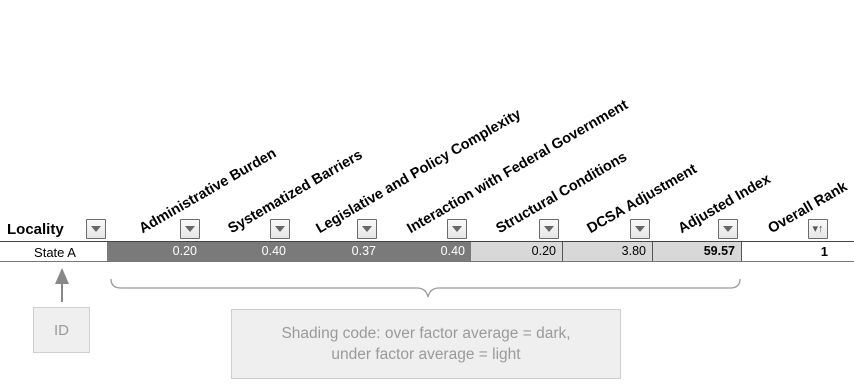 Image resolution: width=854 pixels, height=384 pixels. I want to click on locality-column-header: Locality, so click(35, 229).